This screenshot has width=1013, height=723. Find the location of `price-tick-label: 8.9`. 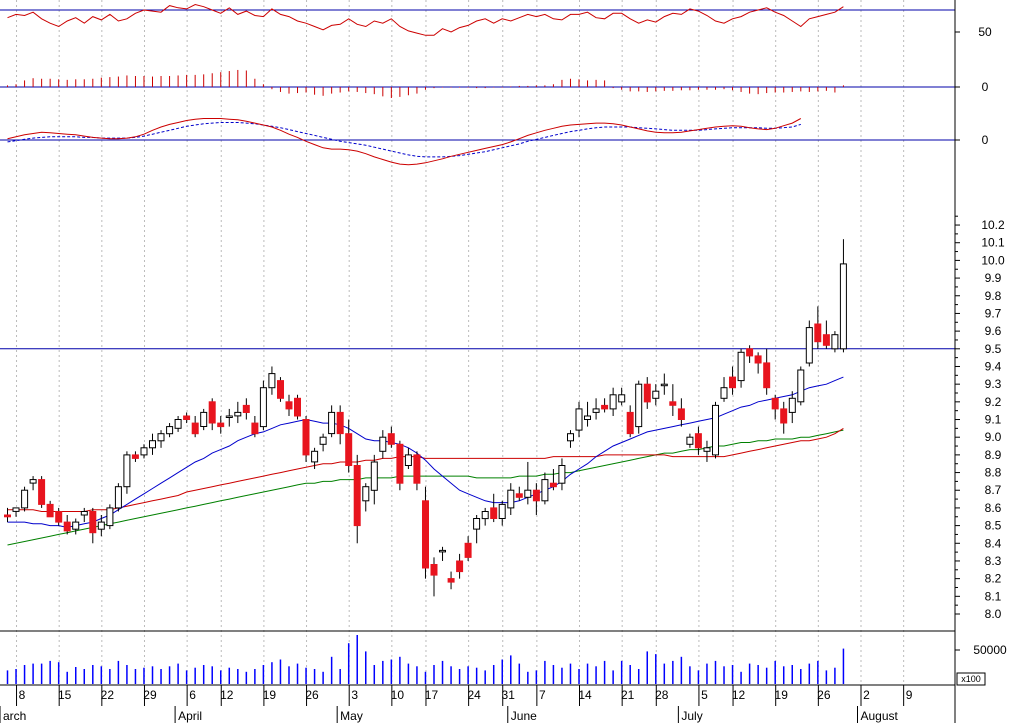

price-tick-label: 8.9 is located at coordinates (993, 455).